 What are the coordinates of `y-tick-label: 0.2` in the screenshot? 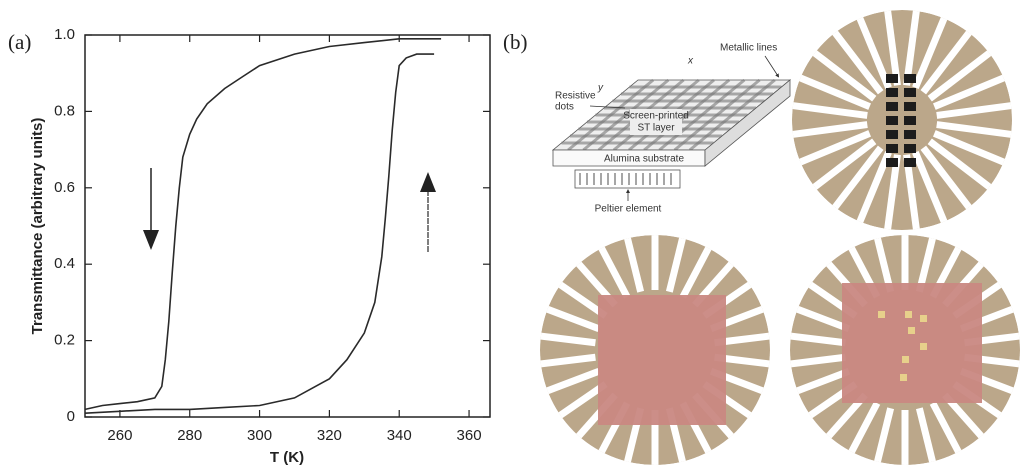 It's located at (64, 340).